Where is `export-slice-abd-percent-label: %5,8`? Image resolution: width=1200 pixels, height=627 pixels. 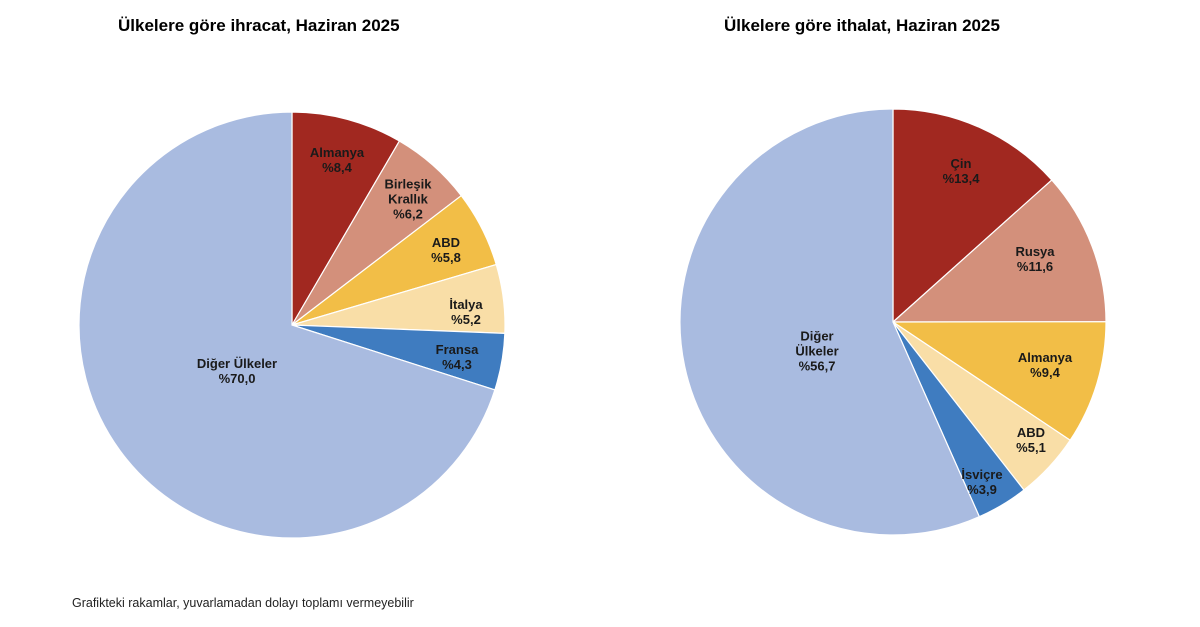
export-slice-abd-percent-label: %5,8 is located at coordinates (446, 257).